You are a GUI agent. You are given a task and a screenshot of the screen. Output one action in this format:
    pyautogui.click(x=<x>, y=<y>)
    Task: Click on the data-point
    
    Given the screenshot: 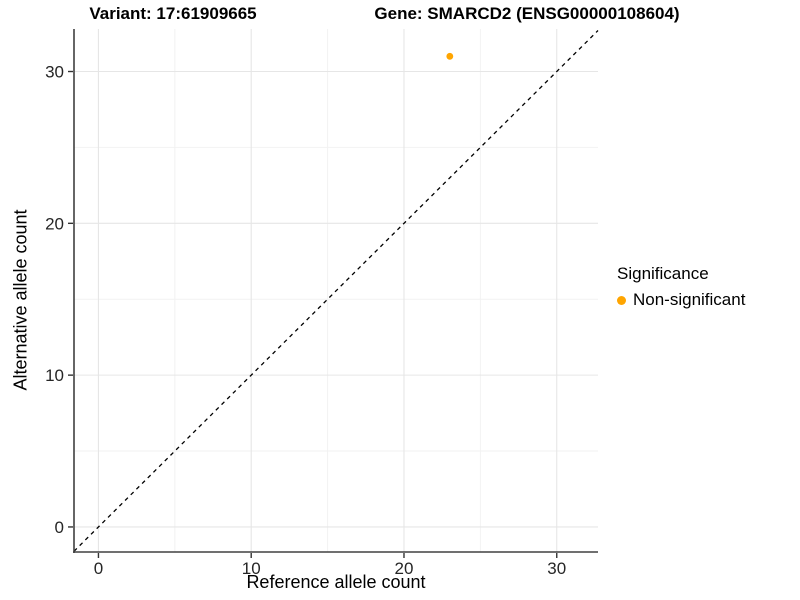 What is the action you would take?
    pyautogui.click(x=450, y=56)
    